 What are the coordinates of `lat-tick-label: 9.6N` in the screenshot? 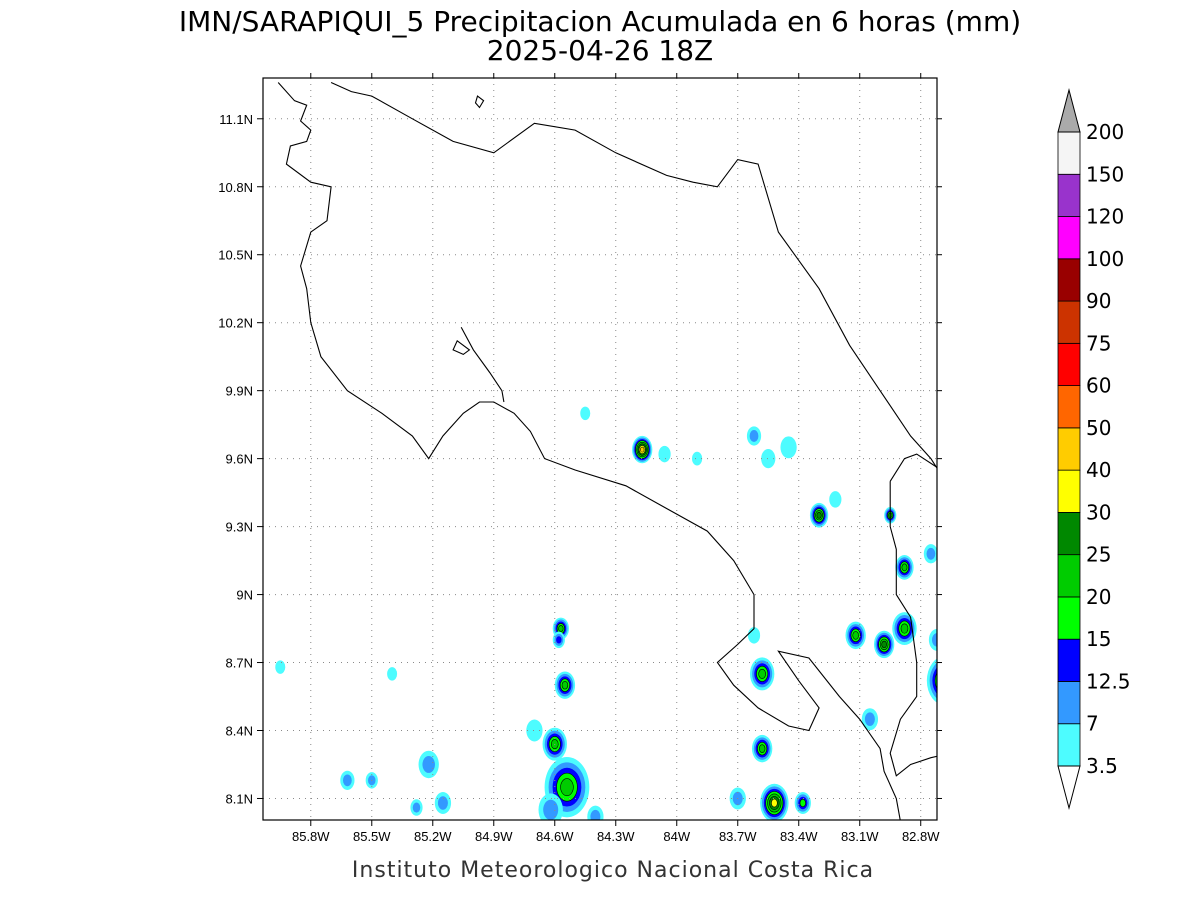 It's located at (239, 459).